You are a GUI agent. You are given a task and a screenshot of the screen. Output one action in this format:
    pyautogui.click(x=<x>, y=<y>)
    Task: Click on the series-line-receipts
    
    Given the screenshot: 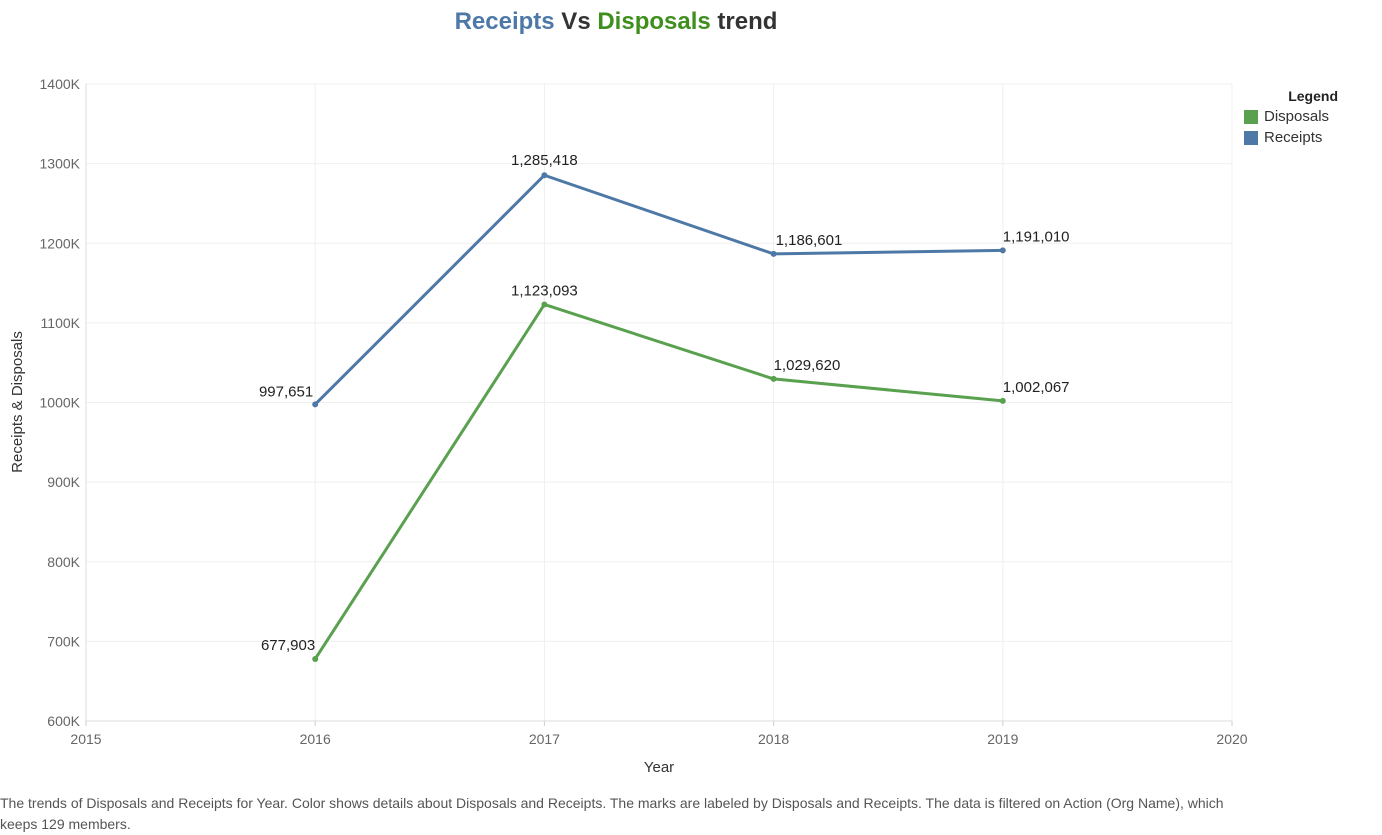 What is the action you would take?
    pyautogui.click(x=659, y=289)
    